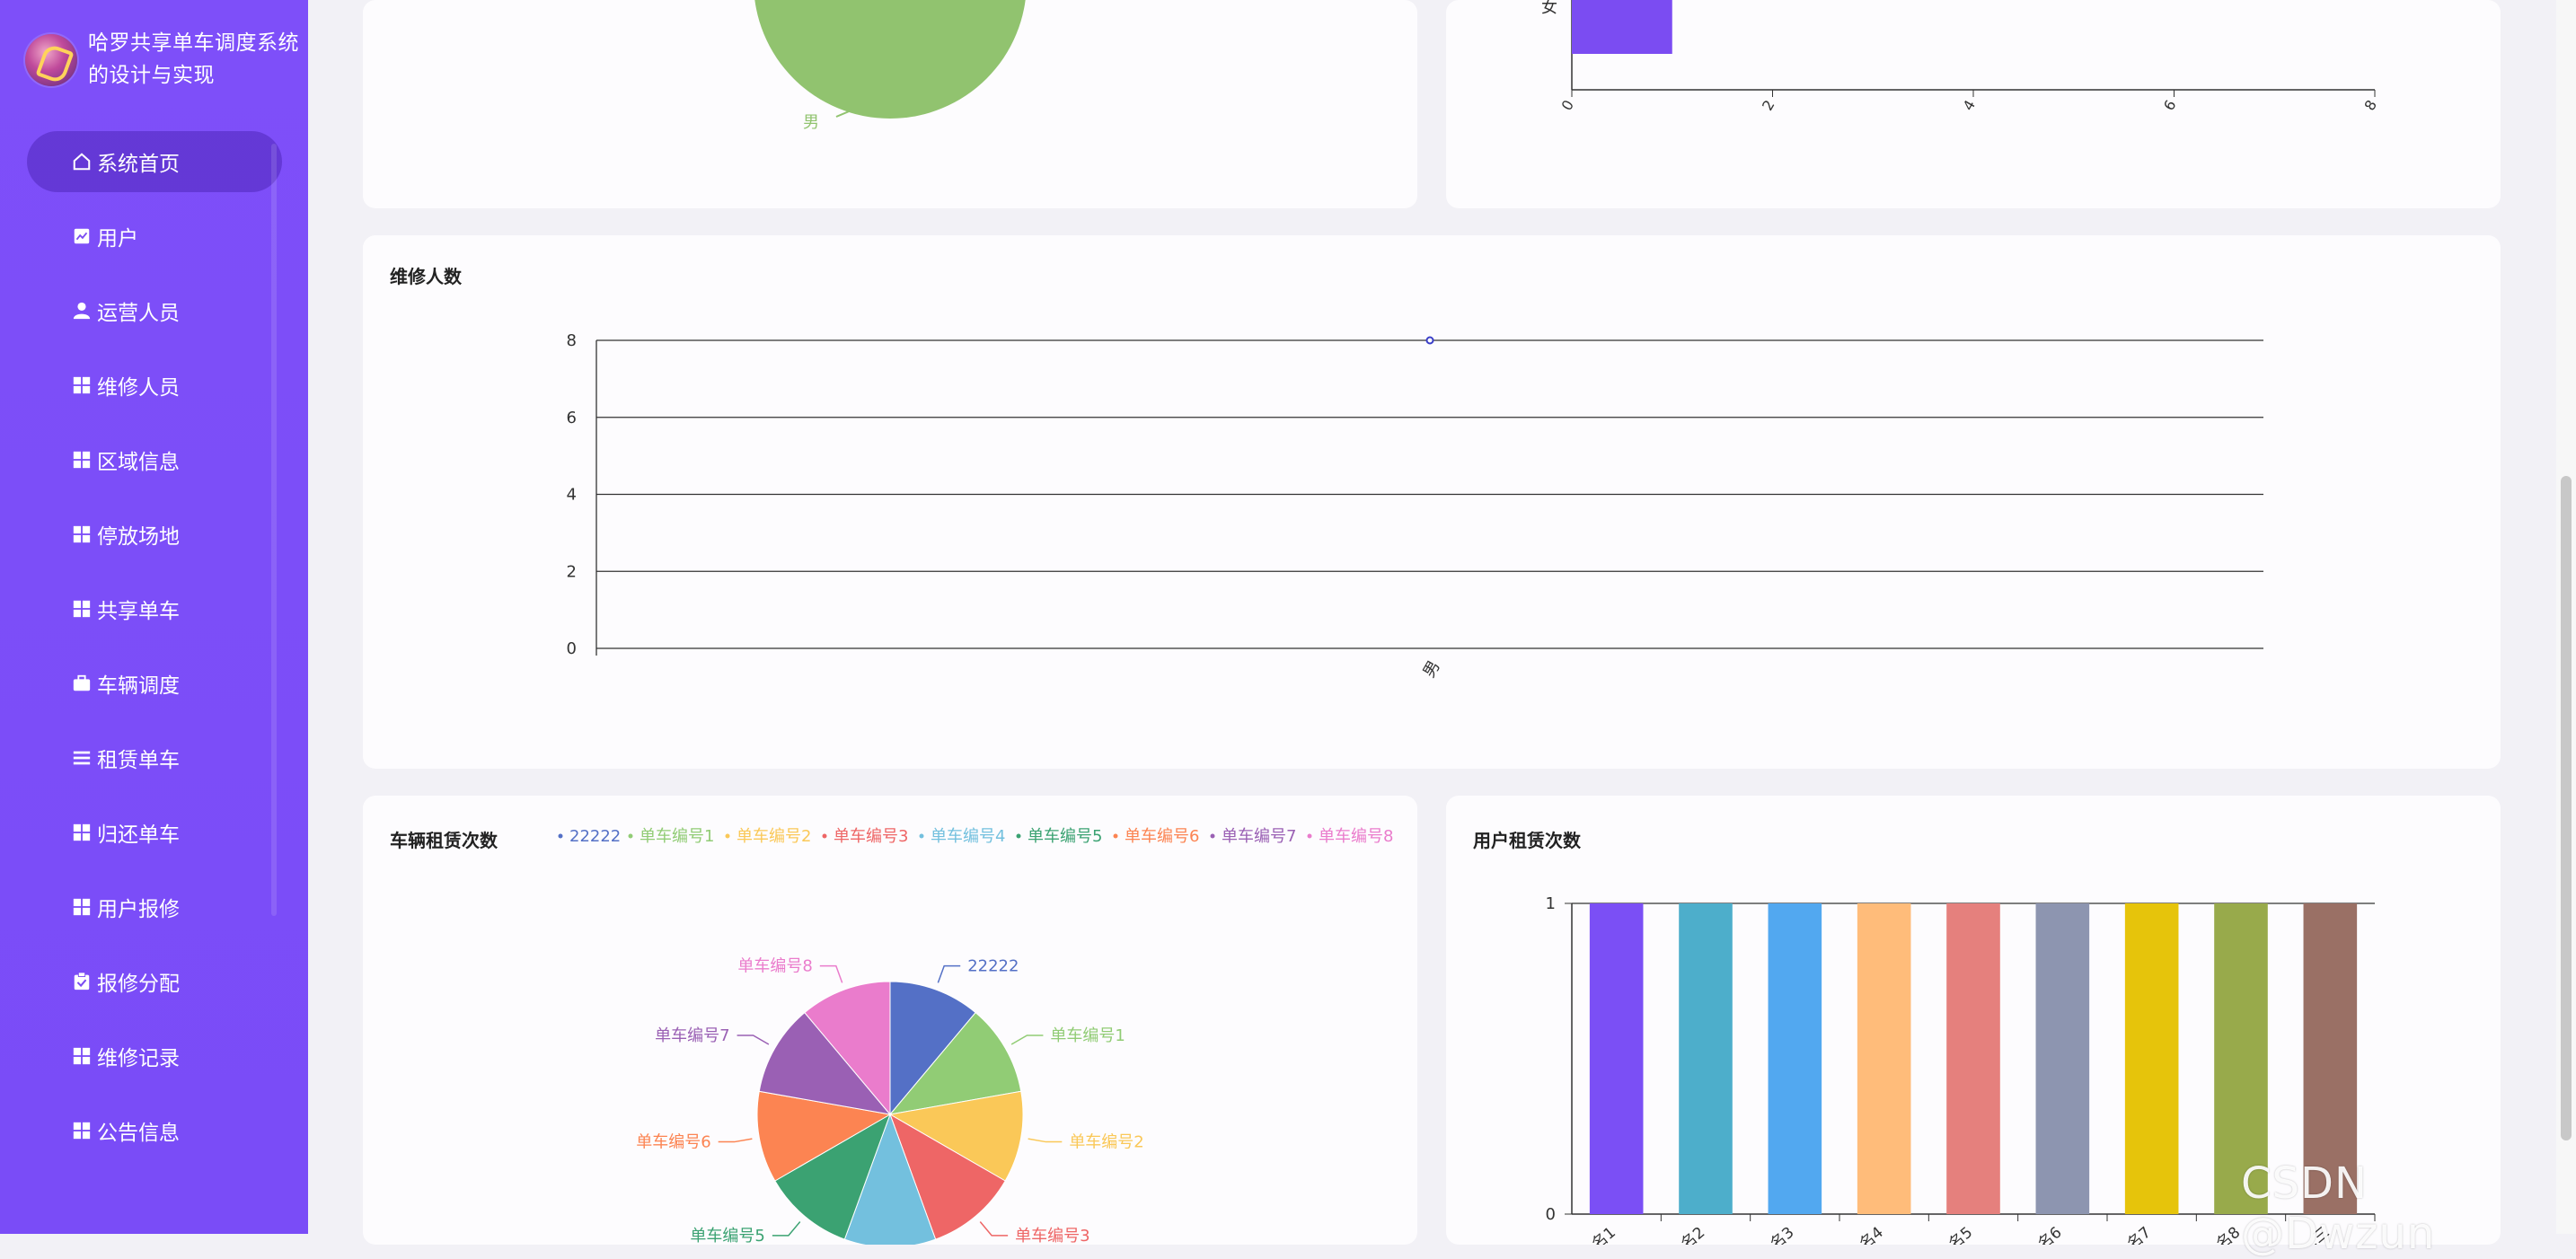 This screenshot has height=1259, width=2576. I want to click on sidebar-item-5: 区域信息, so click(154, 459).